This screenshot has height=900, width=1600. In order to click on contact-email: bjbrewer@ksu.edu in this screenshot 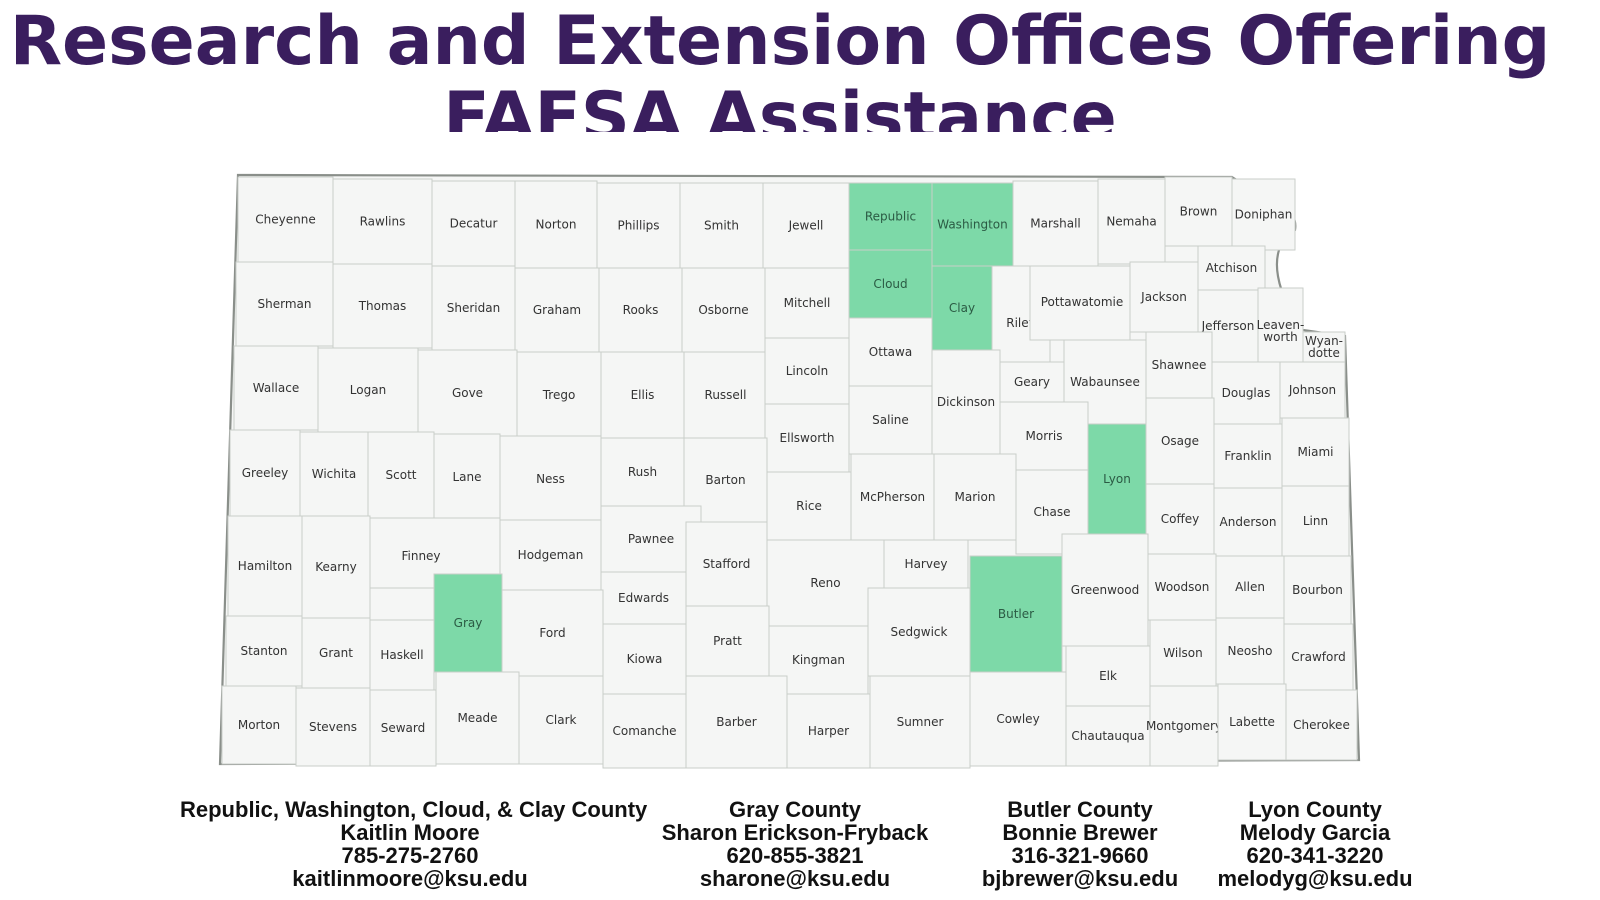, I will do `click(1080, 878)`.